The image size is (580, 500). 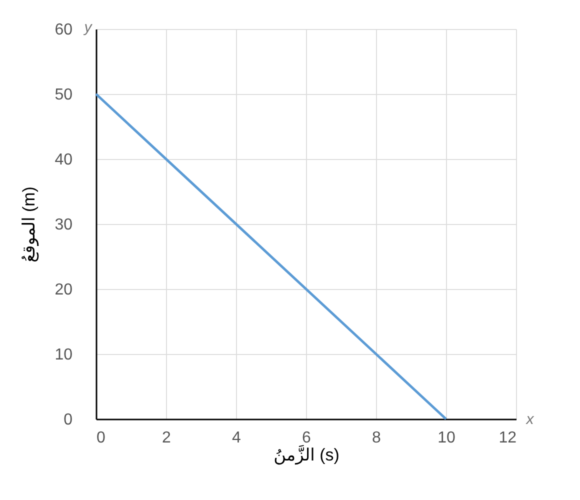 I want to click on y-tick-label: 10, so click(x=63, y=355).